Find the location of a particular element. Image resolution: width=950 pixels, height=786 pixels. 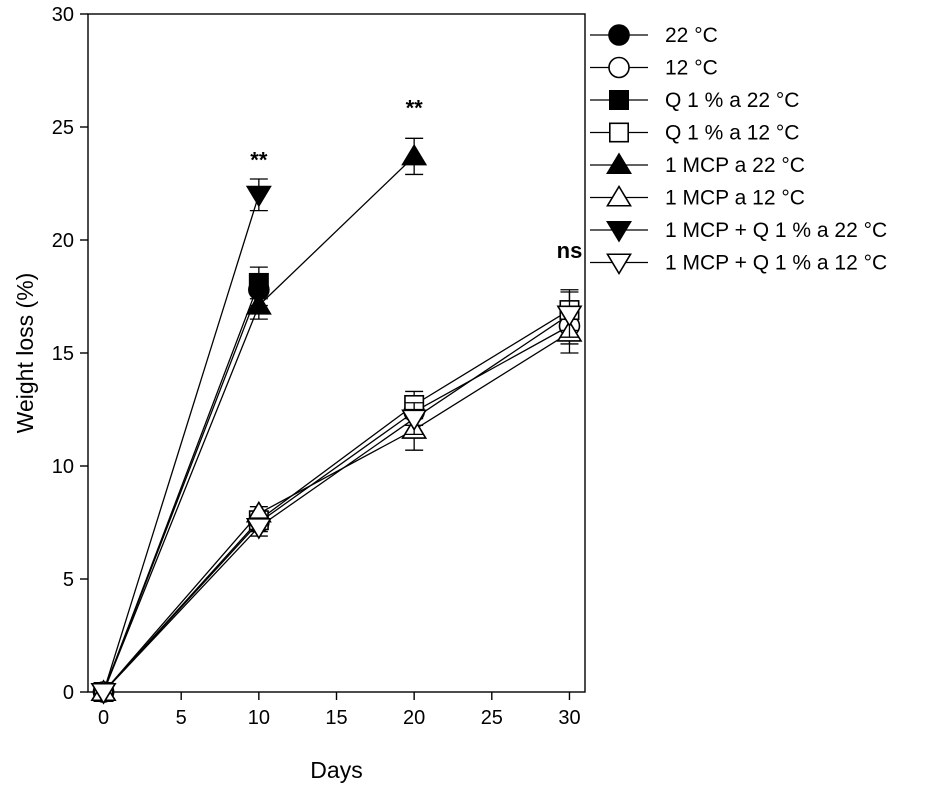

x-tick-label: 15 is located at coordinates (336, 718).